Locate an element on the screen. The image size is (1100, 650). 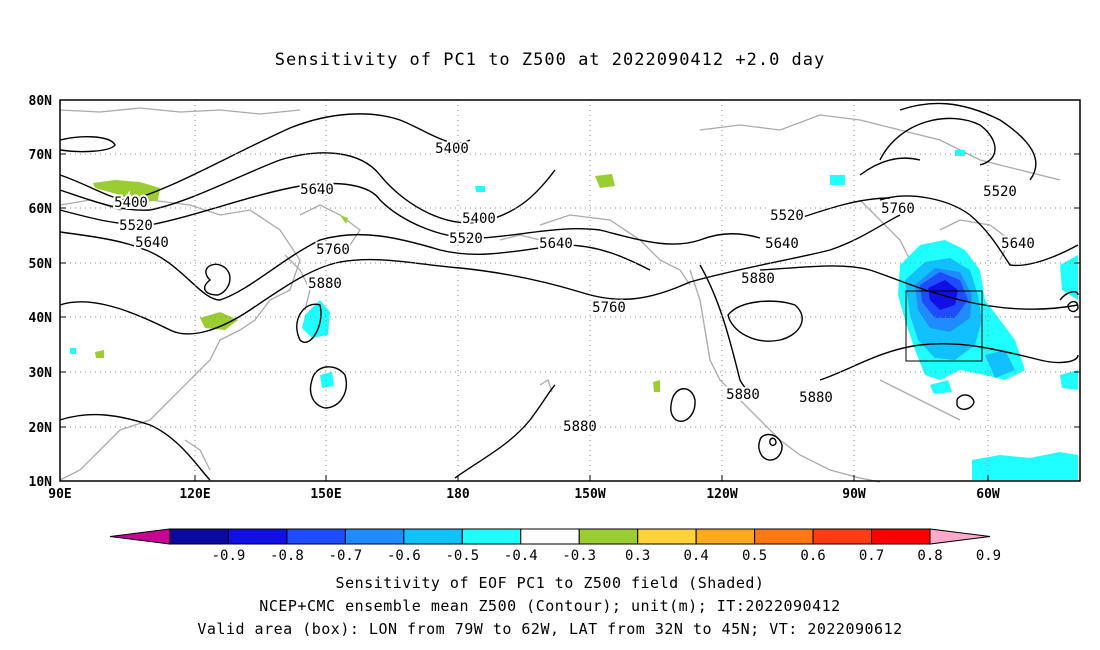
lat-tick-label: 60N is located at coordinates (41, 209).